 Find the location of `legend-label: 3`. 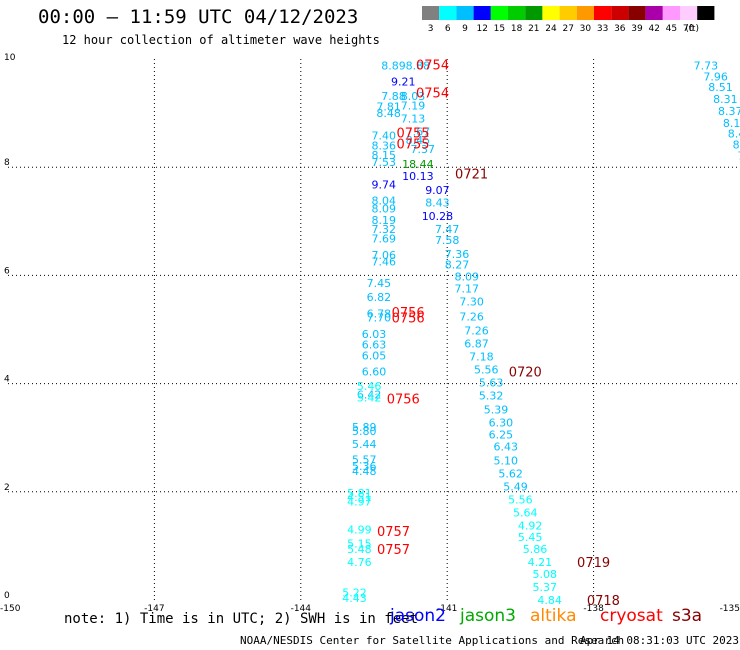

legend-label: 3 is located at coordinates (431, 29).